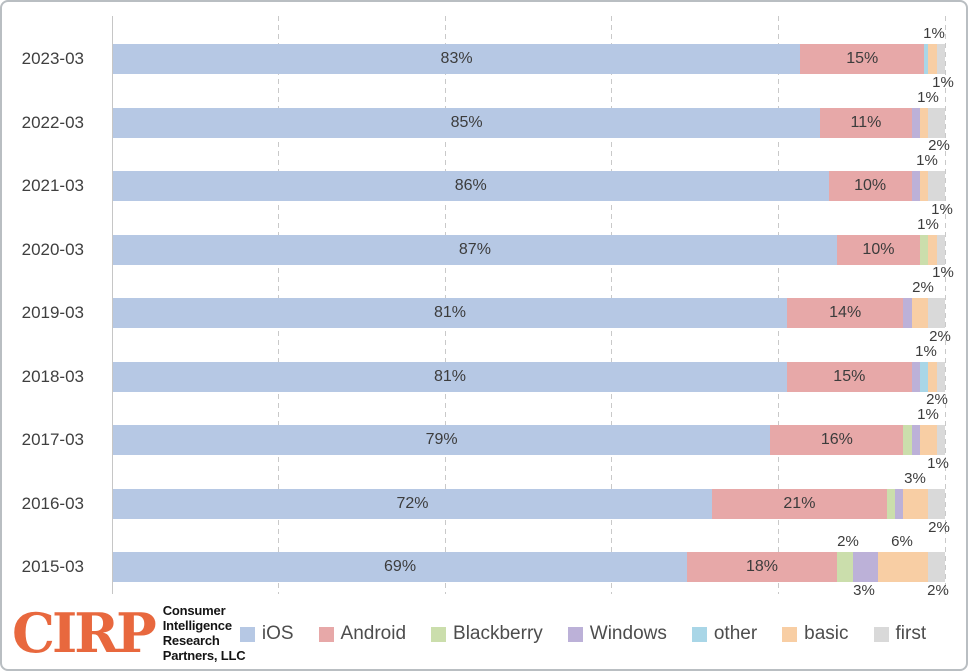 This screenshot has height=671, width=968. I want to click on segment-value-label: 87%, so click(474, 249).